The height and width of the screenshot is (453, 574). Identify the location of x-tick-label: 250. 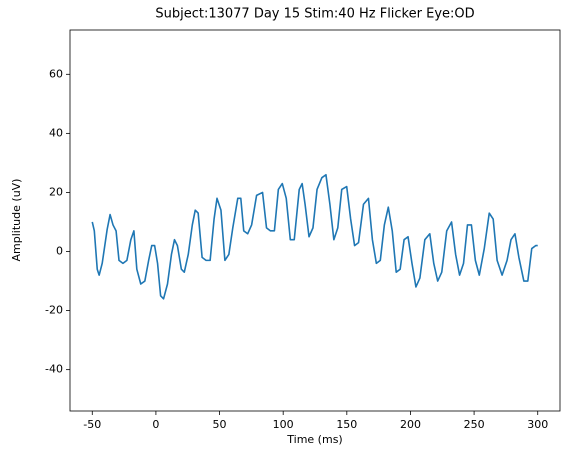
(474, 424).